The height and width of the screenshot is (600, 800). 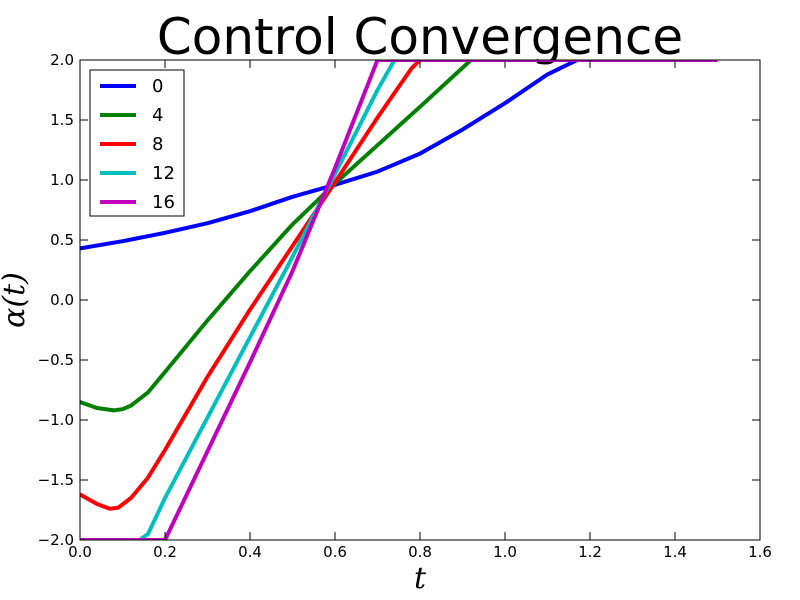 What do you see at coordinates (62, 60) in the screenshot?
I see `y-tick-label: 2.0` at bounding box center [62, 60].